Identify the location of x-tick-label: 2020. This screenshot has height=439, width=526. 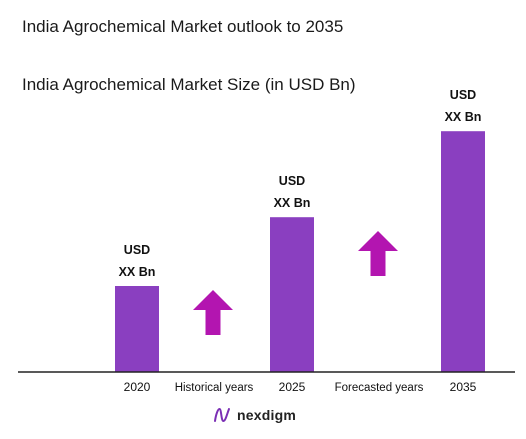
(137, 387).